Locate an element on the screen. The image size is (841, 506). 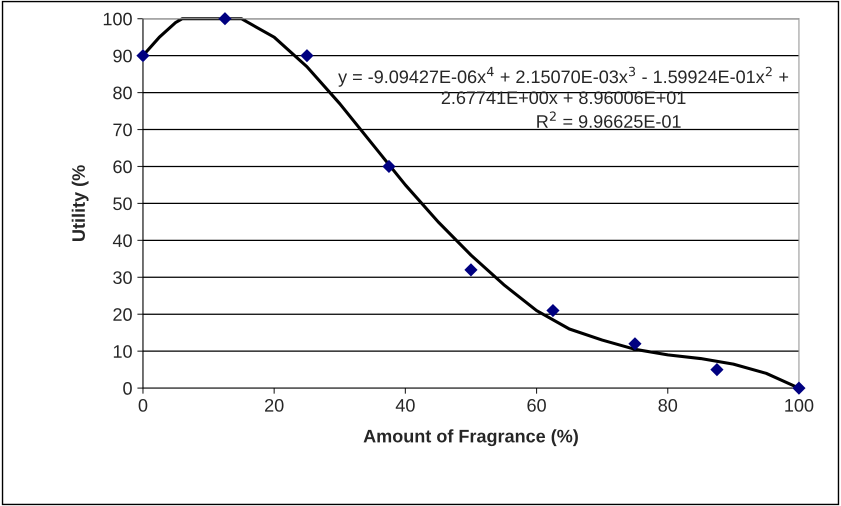
x-tick-label: 20 is located at coordinates (274, 405).